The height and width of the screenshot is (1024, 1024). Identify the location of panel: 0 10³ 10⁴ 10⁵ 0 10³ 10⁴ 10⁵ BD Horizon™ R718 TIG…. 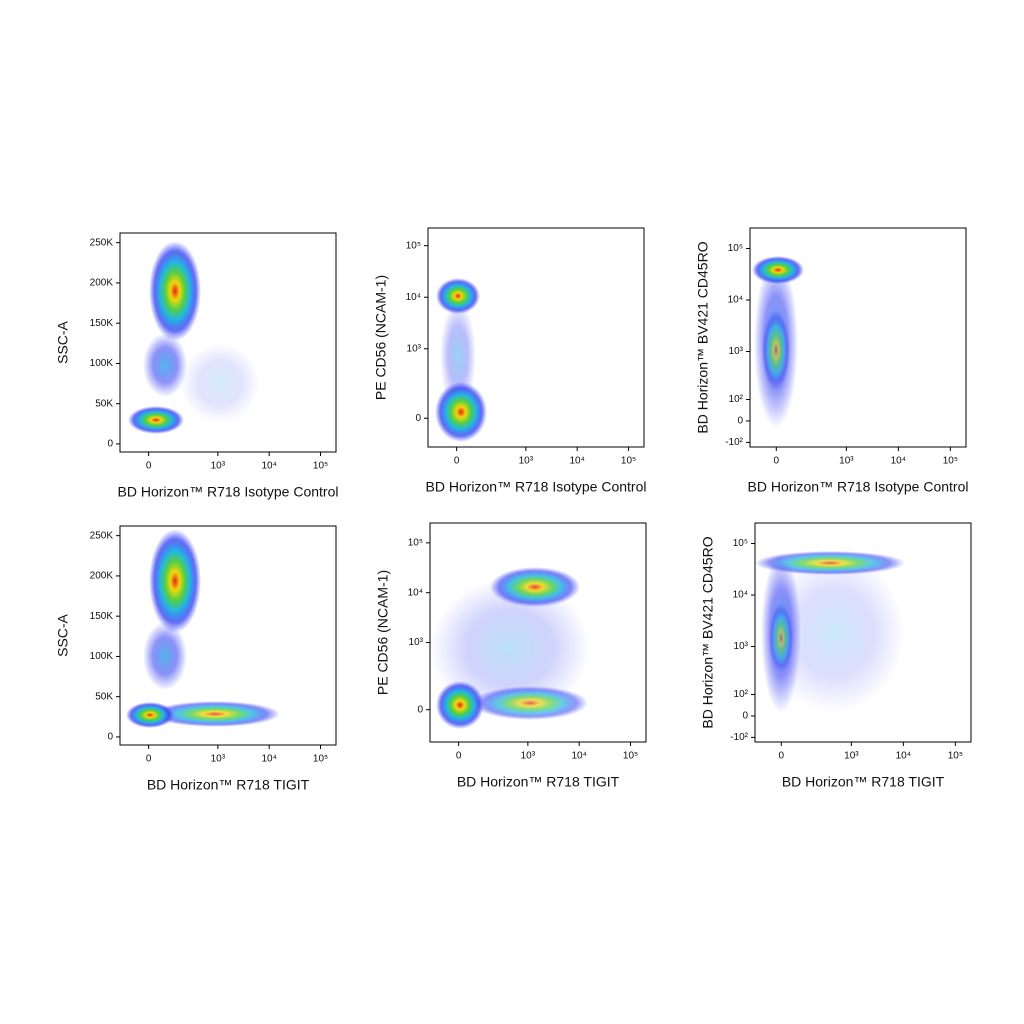
(511, 656).